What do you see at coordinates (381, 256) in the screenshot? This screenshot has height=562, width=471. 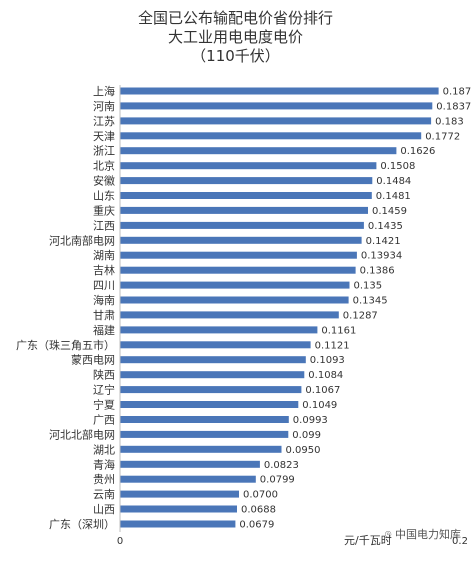 I see `data-label: 0.13934` at bounding box center [381, 256].